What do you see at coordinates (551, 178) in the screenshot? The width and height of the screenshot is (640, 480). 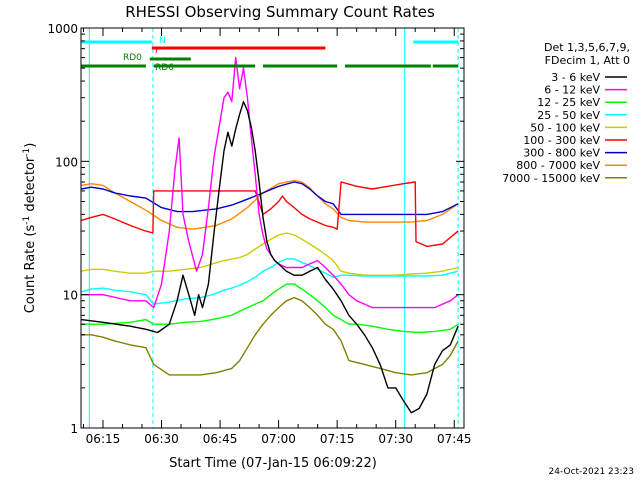 I see `legend-label-7000-15000-kev: 7000 - 15000 keV` at bounding box center [551, 178].